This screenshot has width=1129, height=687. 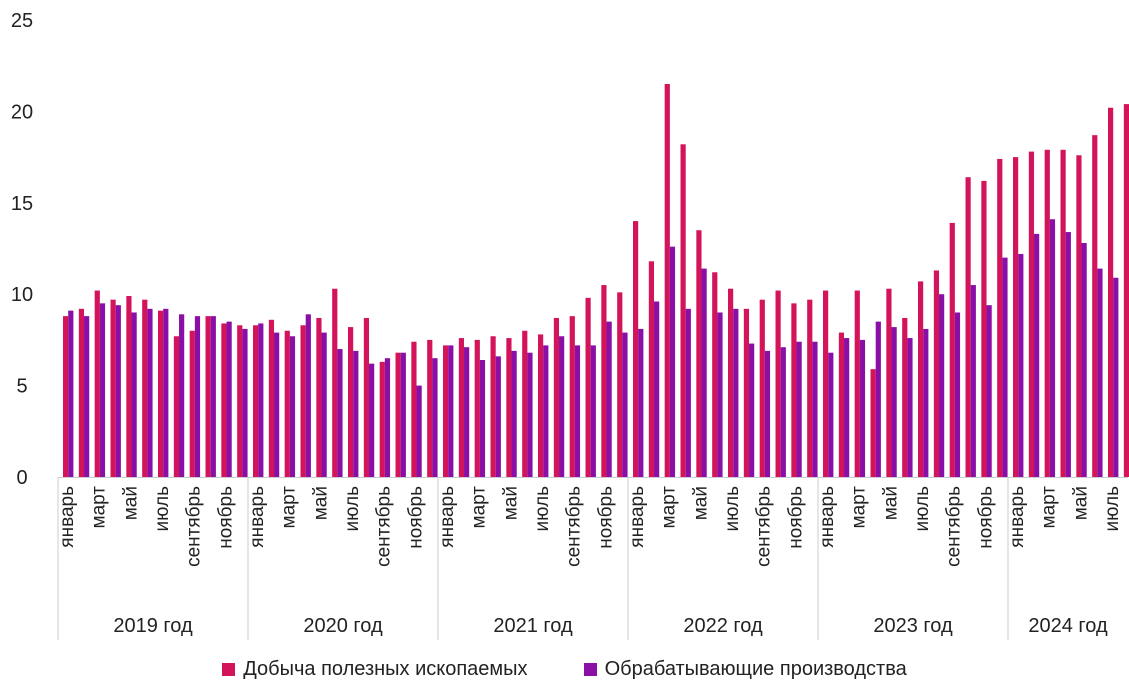 I want to click on x-tick-label-month: март, so click(x=289, y=507).